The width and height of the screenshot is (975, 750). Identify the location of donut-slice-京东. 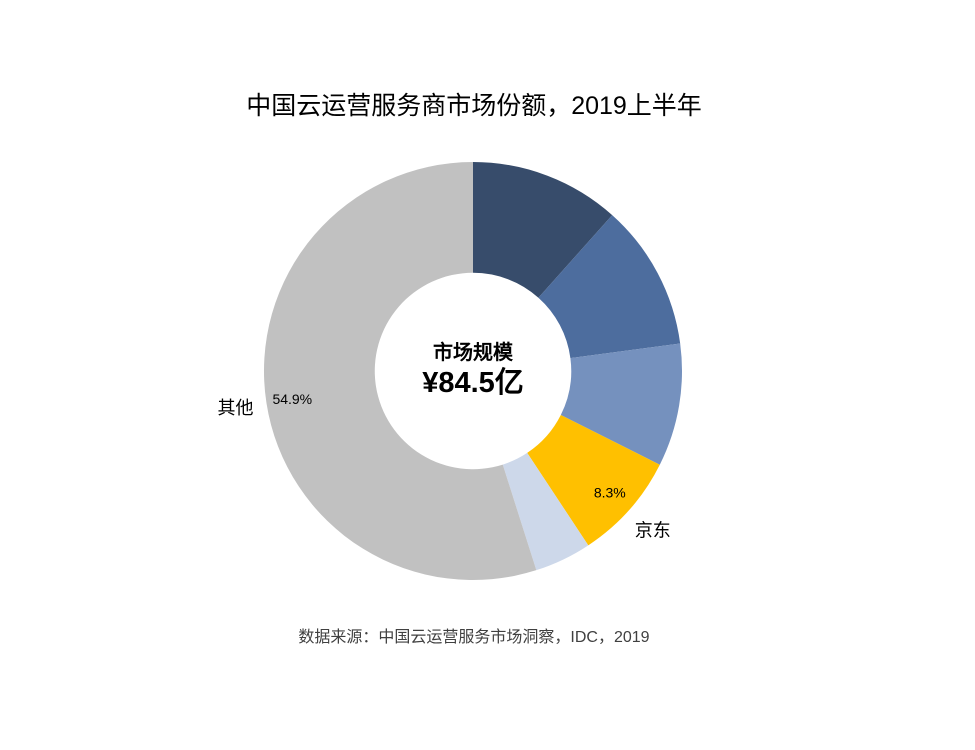
(593, 480).